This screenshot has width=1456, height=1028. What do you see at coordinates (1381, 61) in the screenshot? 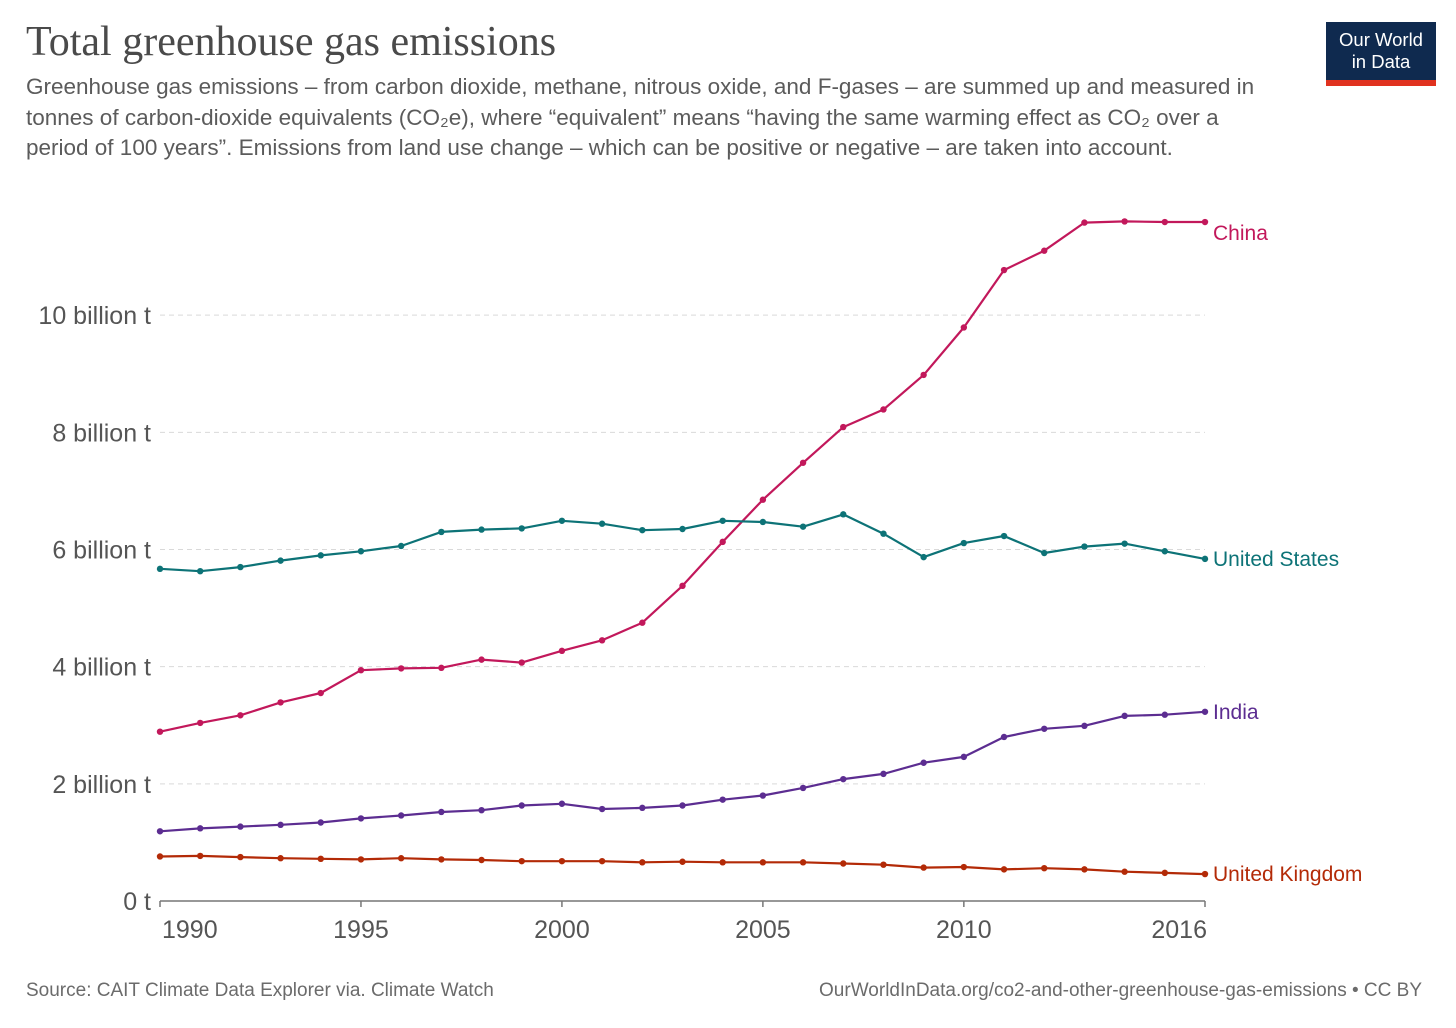
I see `logo-line-2: in Data` at bounding box center [1381, 61].